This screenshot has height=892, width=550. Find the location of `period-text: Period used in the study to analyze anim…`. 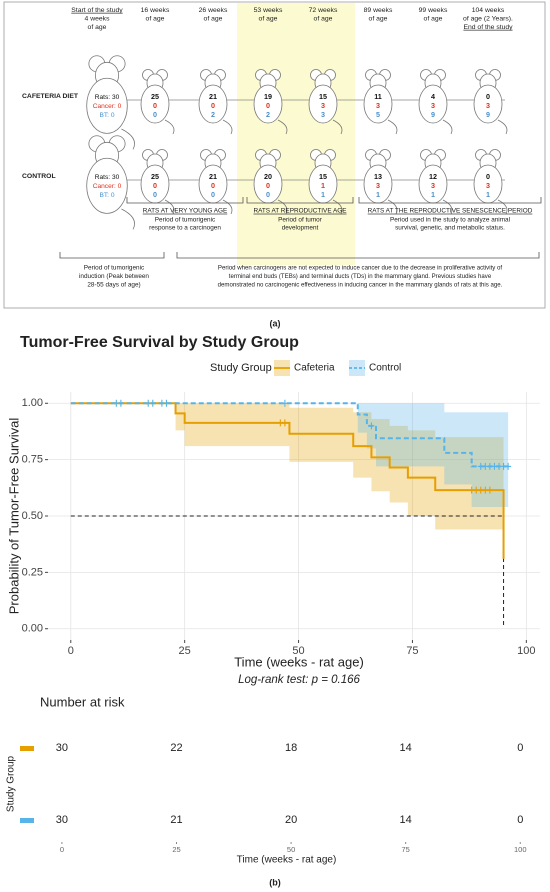

period-text: Period used in the study to analyze anim… is located at coordinates (450, 220).